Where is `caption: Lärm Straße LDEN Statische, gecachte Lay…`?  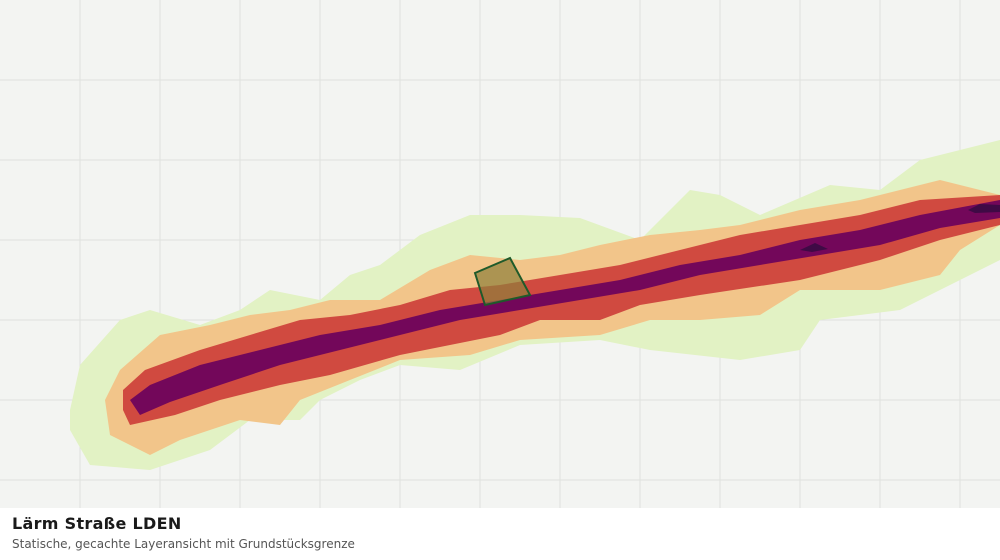
caption: Lärm Straße LDEN Statische, gecachte Lay… is located at coordinates (500, 534).